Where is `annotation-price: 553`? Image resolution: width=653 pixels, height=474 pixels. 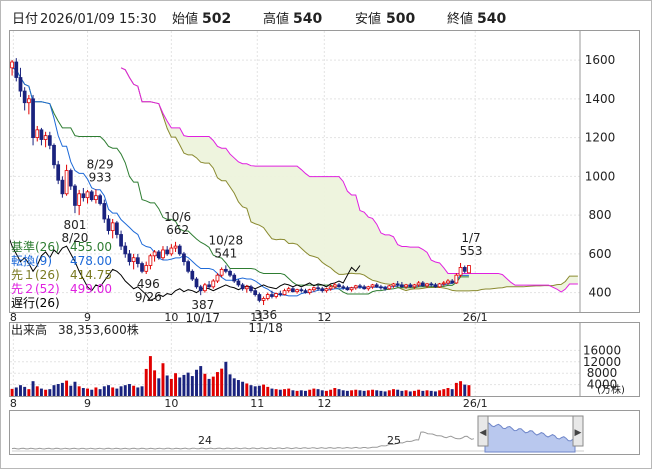
annotation-price: 553 is located at coordinates (471, 251).